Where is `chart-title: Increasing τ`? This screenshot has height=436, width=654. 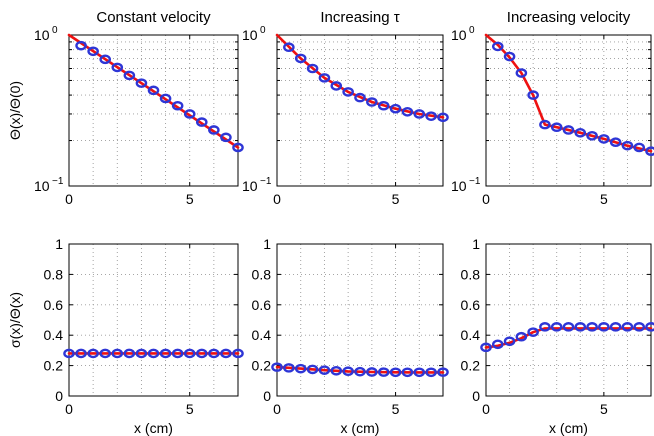
chart-title: Increasing τ is located at coordinates (359, 17).